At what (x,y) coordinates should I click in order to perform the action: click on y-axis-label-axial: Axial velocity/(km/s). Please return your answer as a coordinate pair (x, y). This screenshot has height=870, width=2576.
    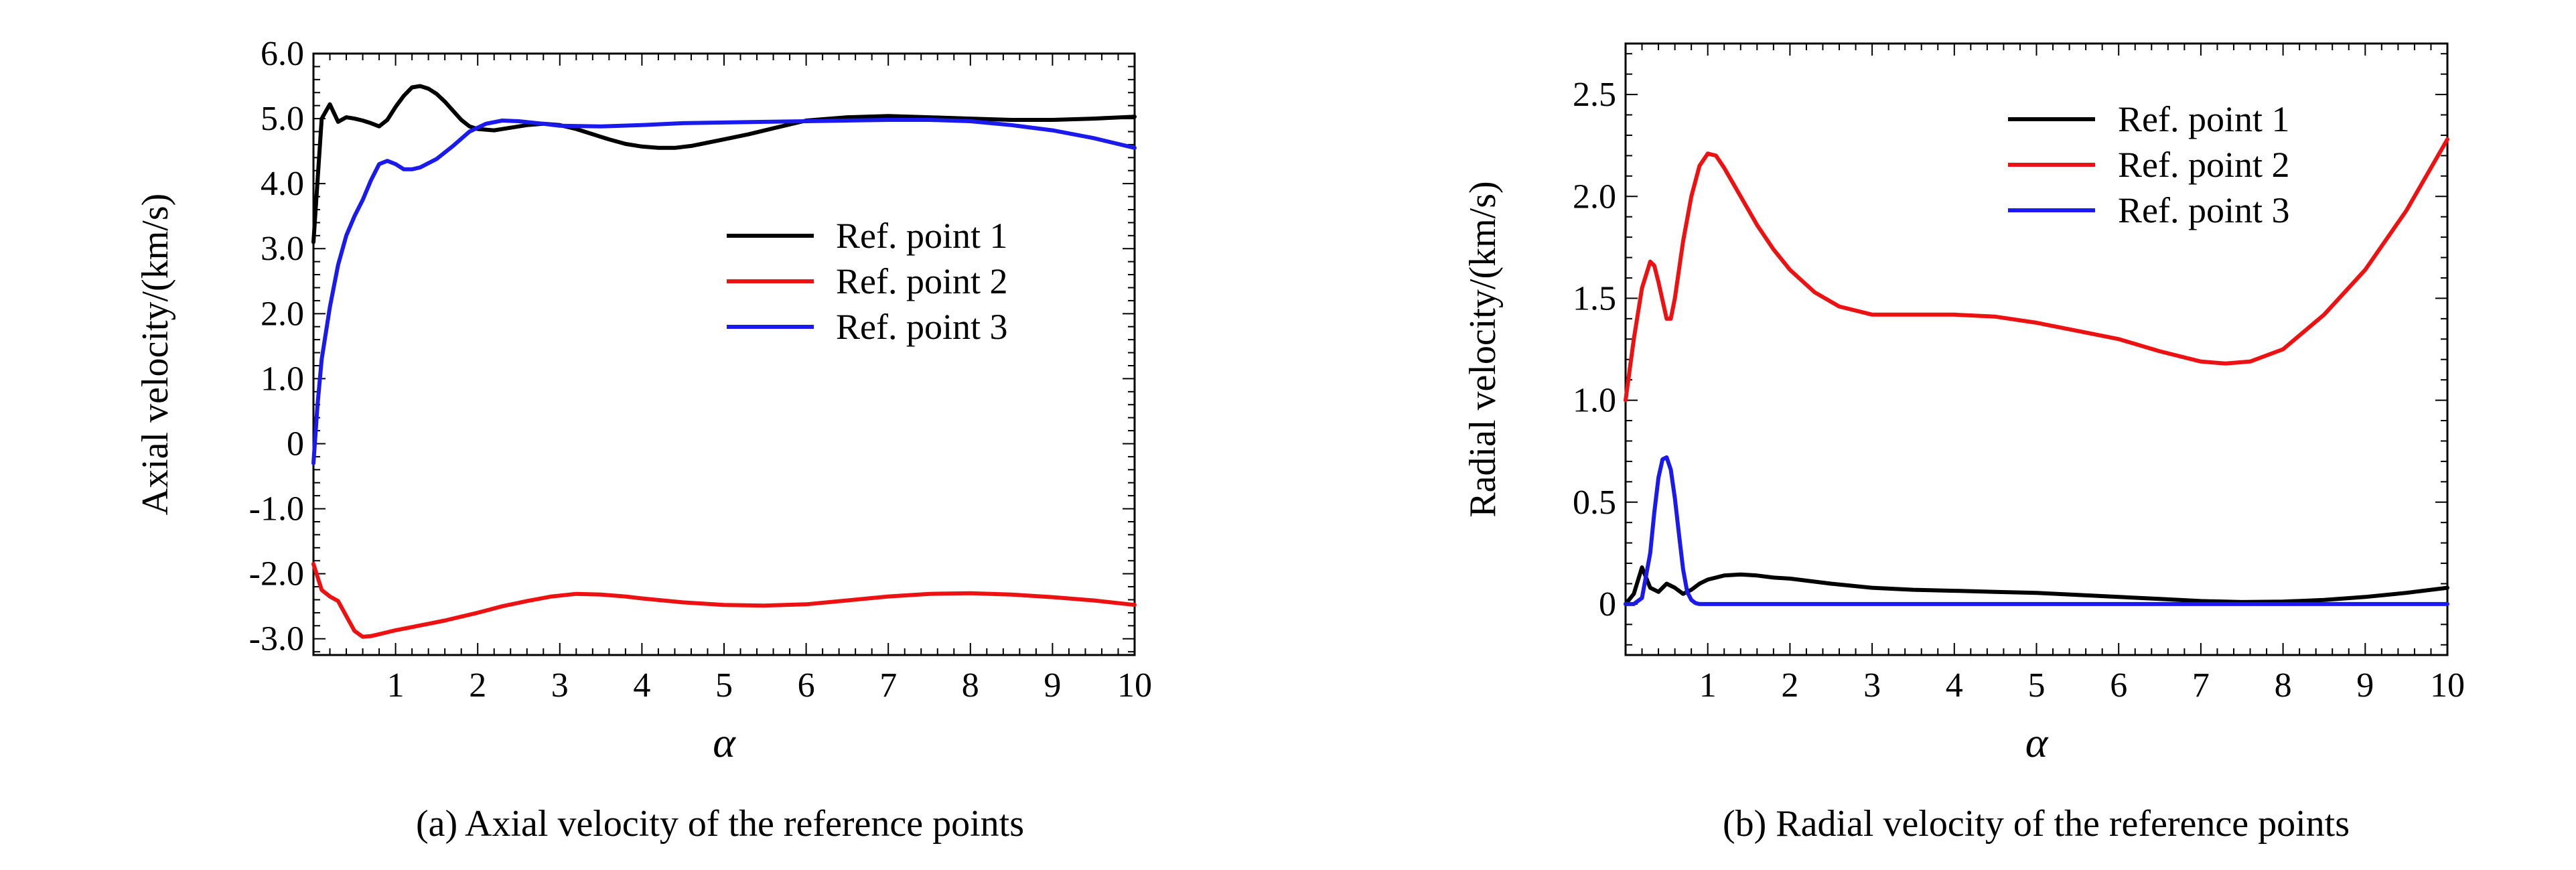
    Looking at the image, I should click on (155, 355).